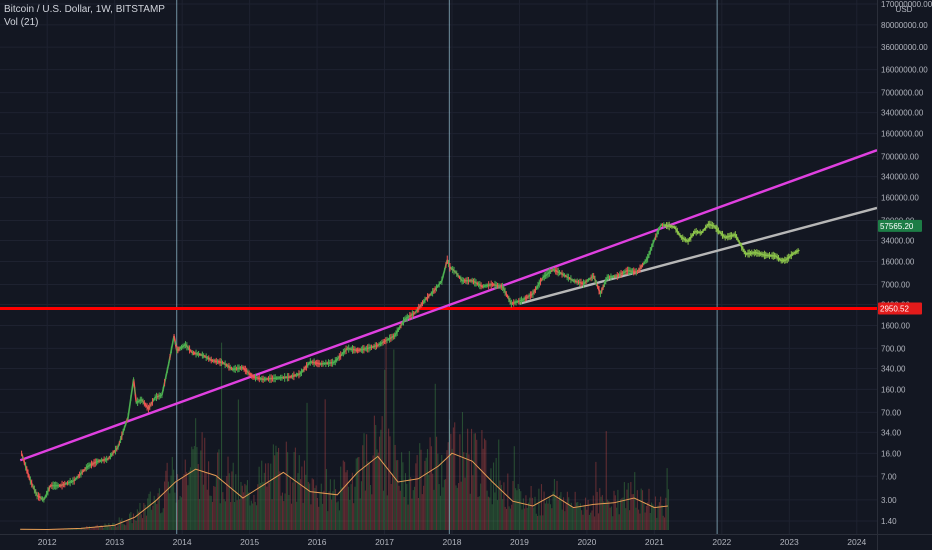 The width and height of the screenshot is (932, 550). I want to click on y-tick-label: 36000000.00, so click(904, 47).